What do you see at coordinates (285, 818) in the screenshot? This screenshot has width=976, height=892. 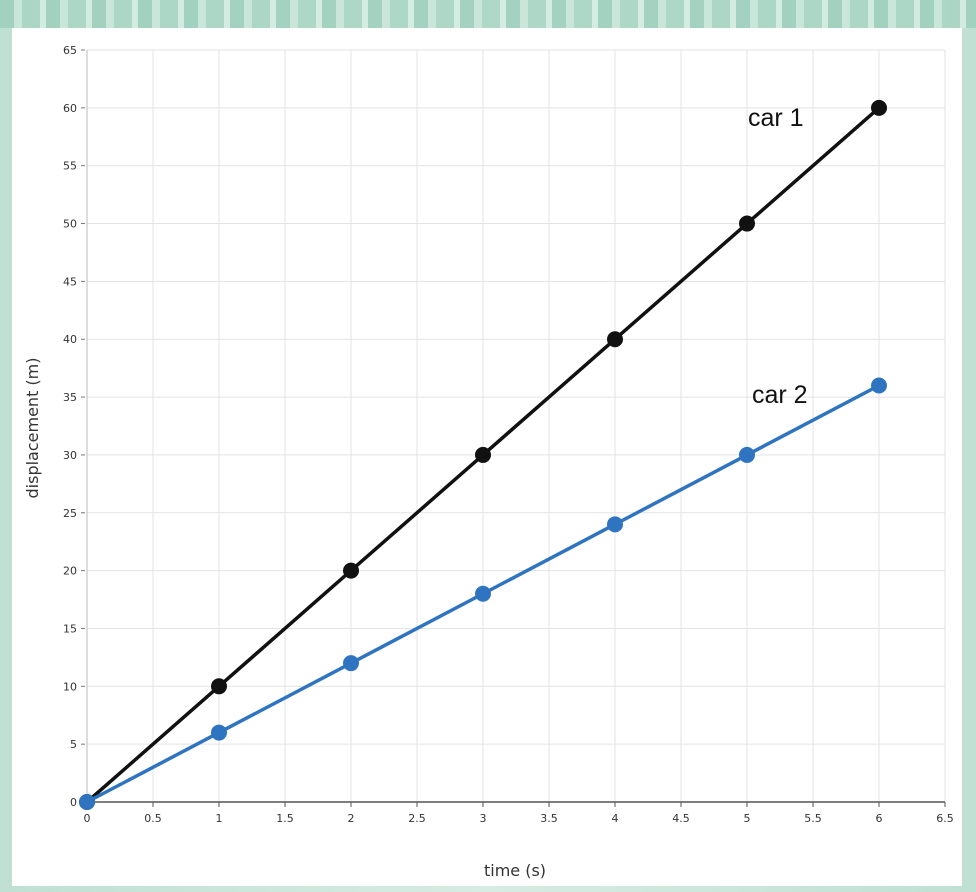 I see `x-tick-label: 1.5` at bounding box center [285, 818].